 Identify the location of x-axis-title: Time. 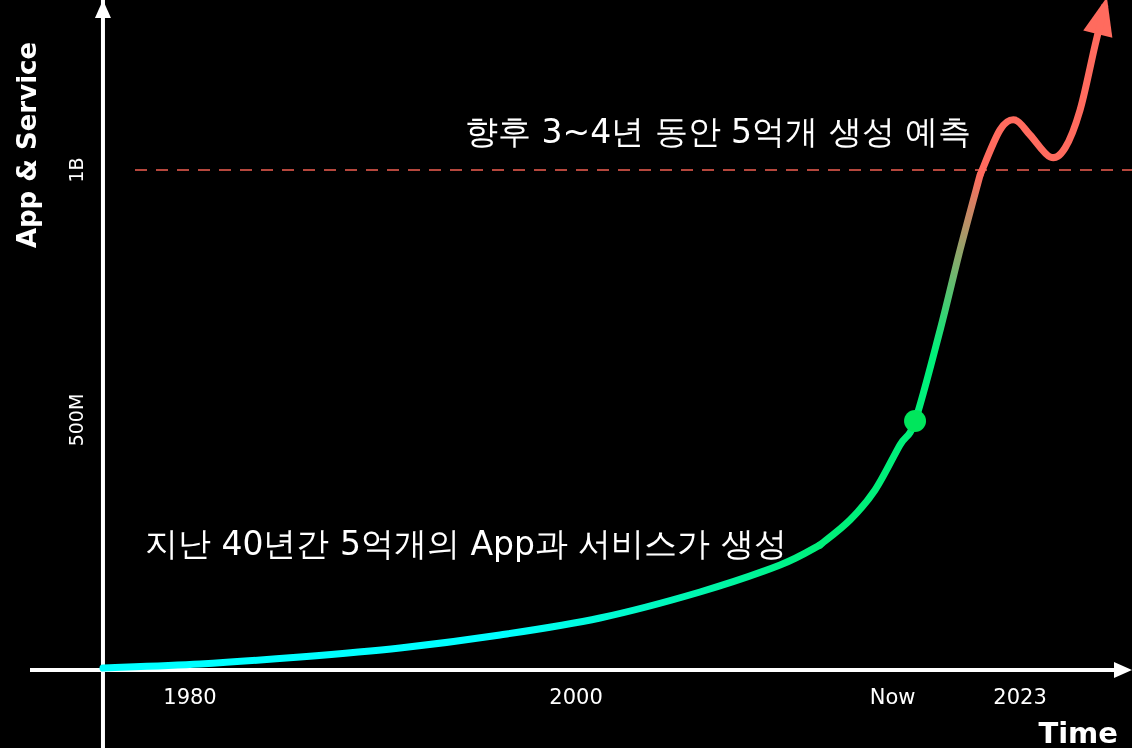
(1078, 732).